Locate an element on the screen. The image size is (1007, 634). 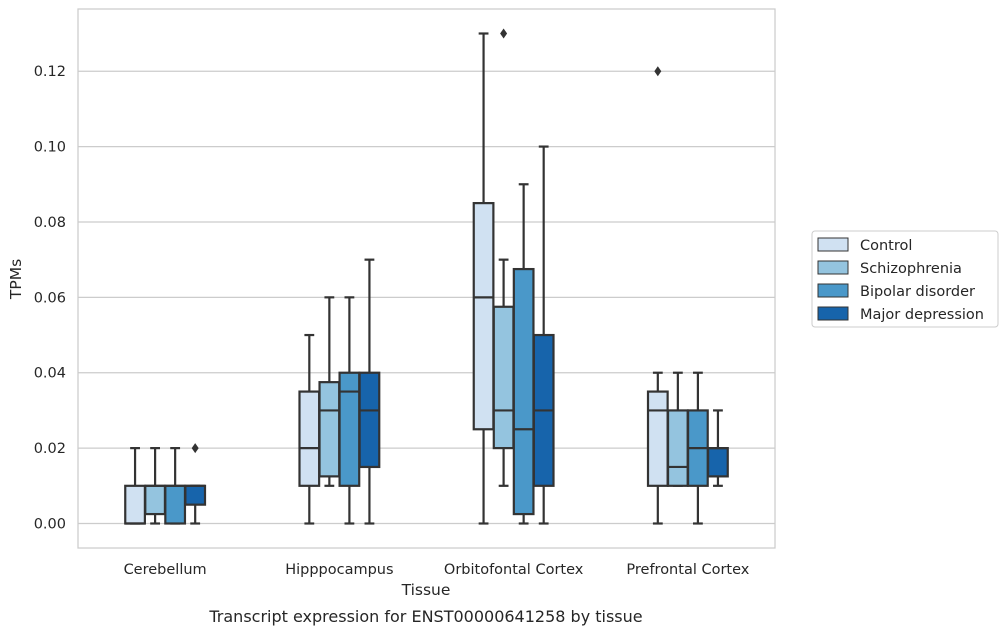
y-tick-label: 0.00 is located at coordinates (50, 525).